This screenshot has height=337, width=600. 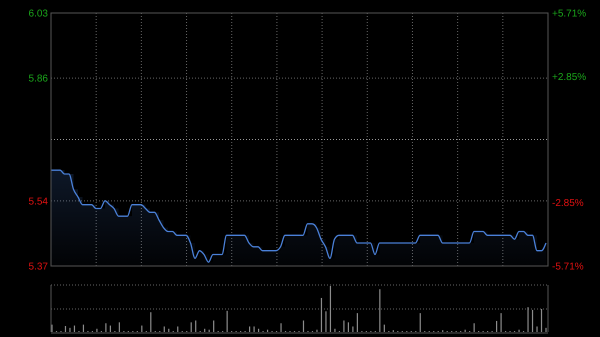 I want to click on y2-tick-label: -2.85%, so click(x=568, y=204).